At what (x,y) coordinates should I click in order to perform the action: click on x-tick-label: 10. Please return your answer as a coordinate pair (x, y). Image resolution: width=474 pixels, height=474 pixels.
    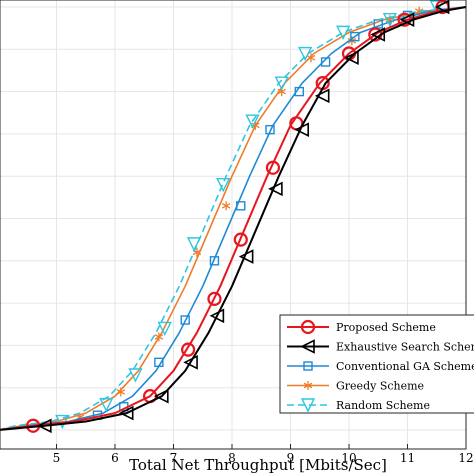
    Looking at the image, I should click on (348, 458).